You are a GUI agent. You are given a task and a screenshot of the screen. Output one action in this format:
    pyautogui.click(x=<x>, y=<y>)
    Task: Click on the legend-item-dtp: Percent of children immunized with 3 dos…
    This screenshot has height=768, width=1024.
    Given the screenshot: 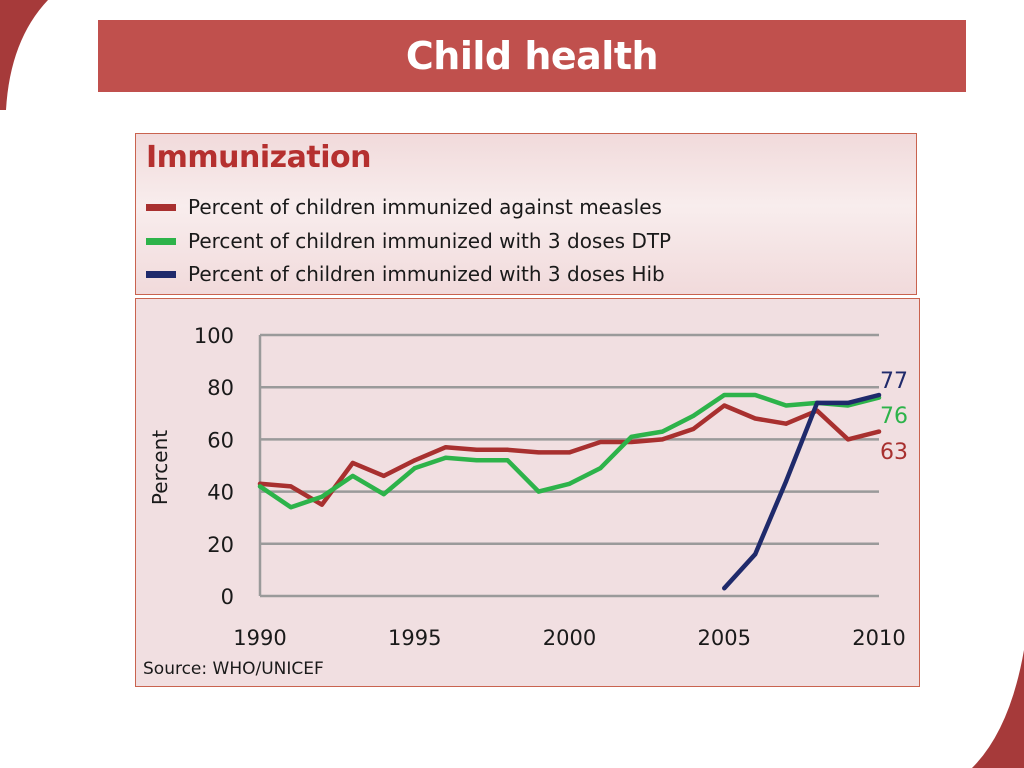 What is the action you would take?
    pyautogui.click(x=408, y=241)
    